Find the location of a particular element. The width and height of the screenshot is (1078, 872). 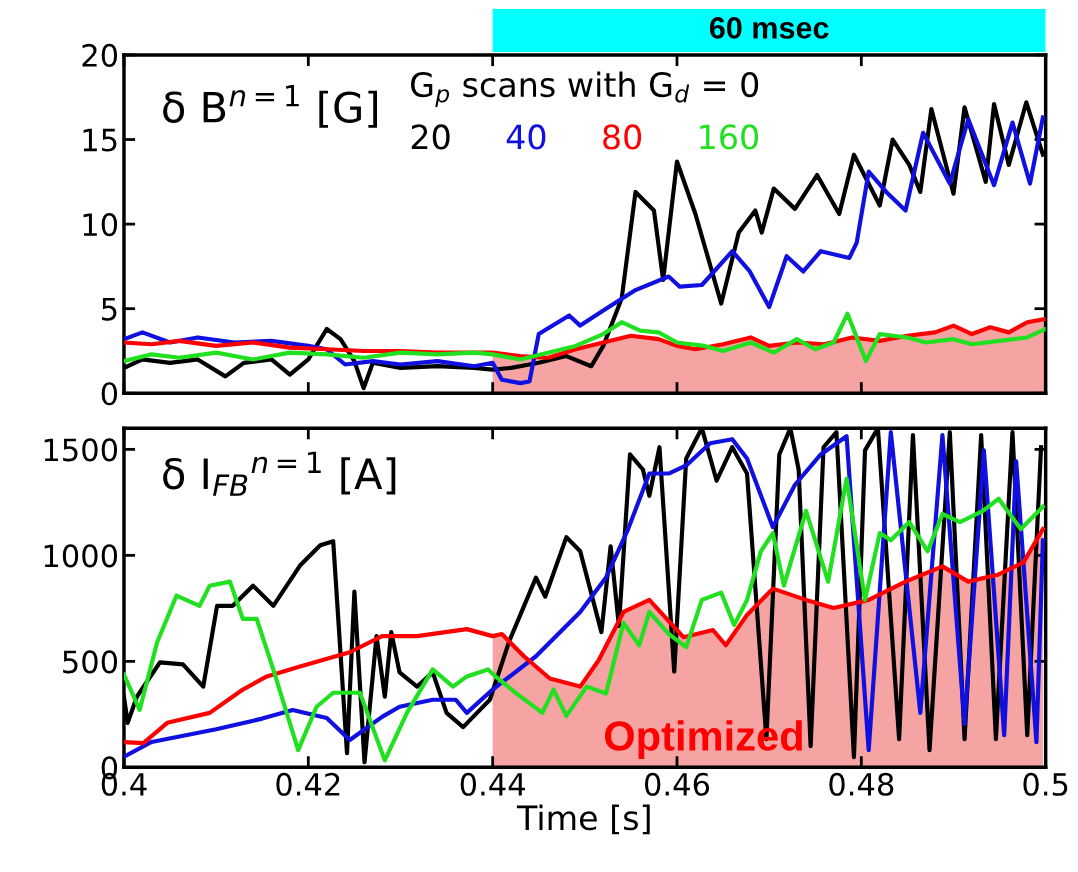

y-tick-label: 500 is located at coordinates (90, 662).